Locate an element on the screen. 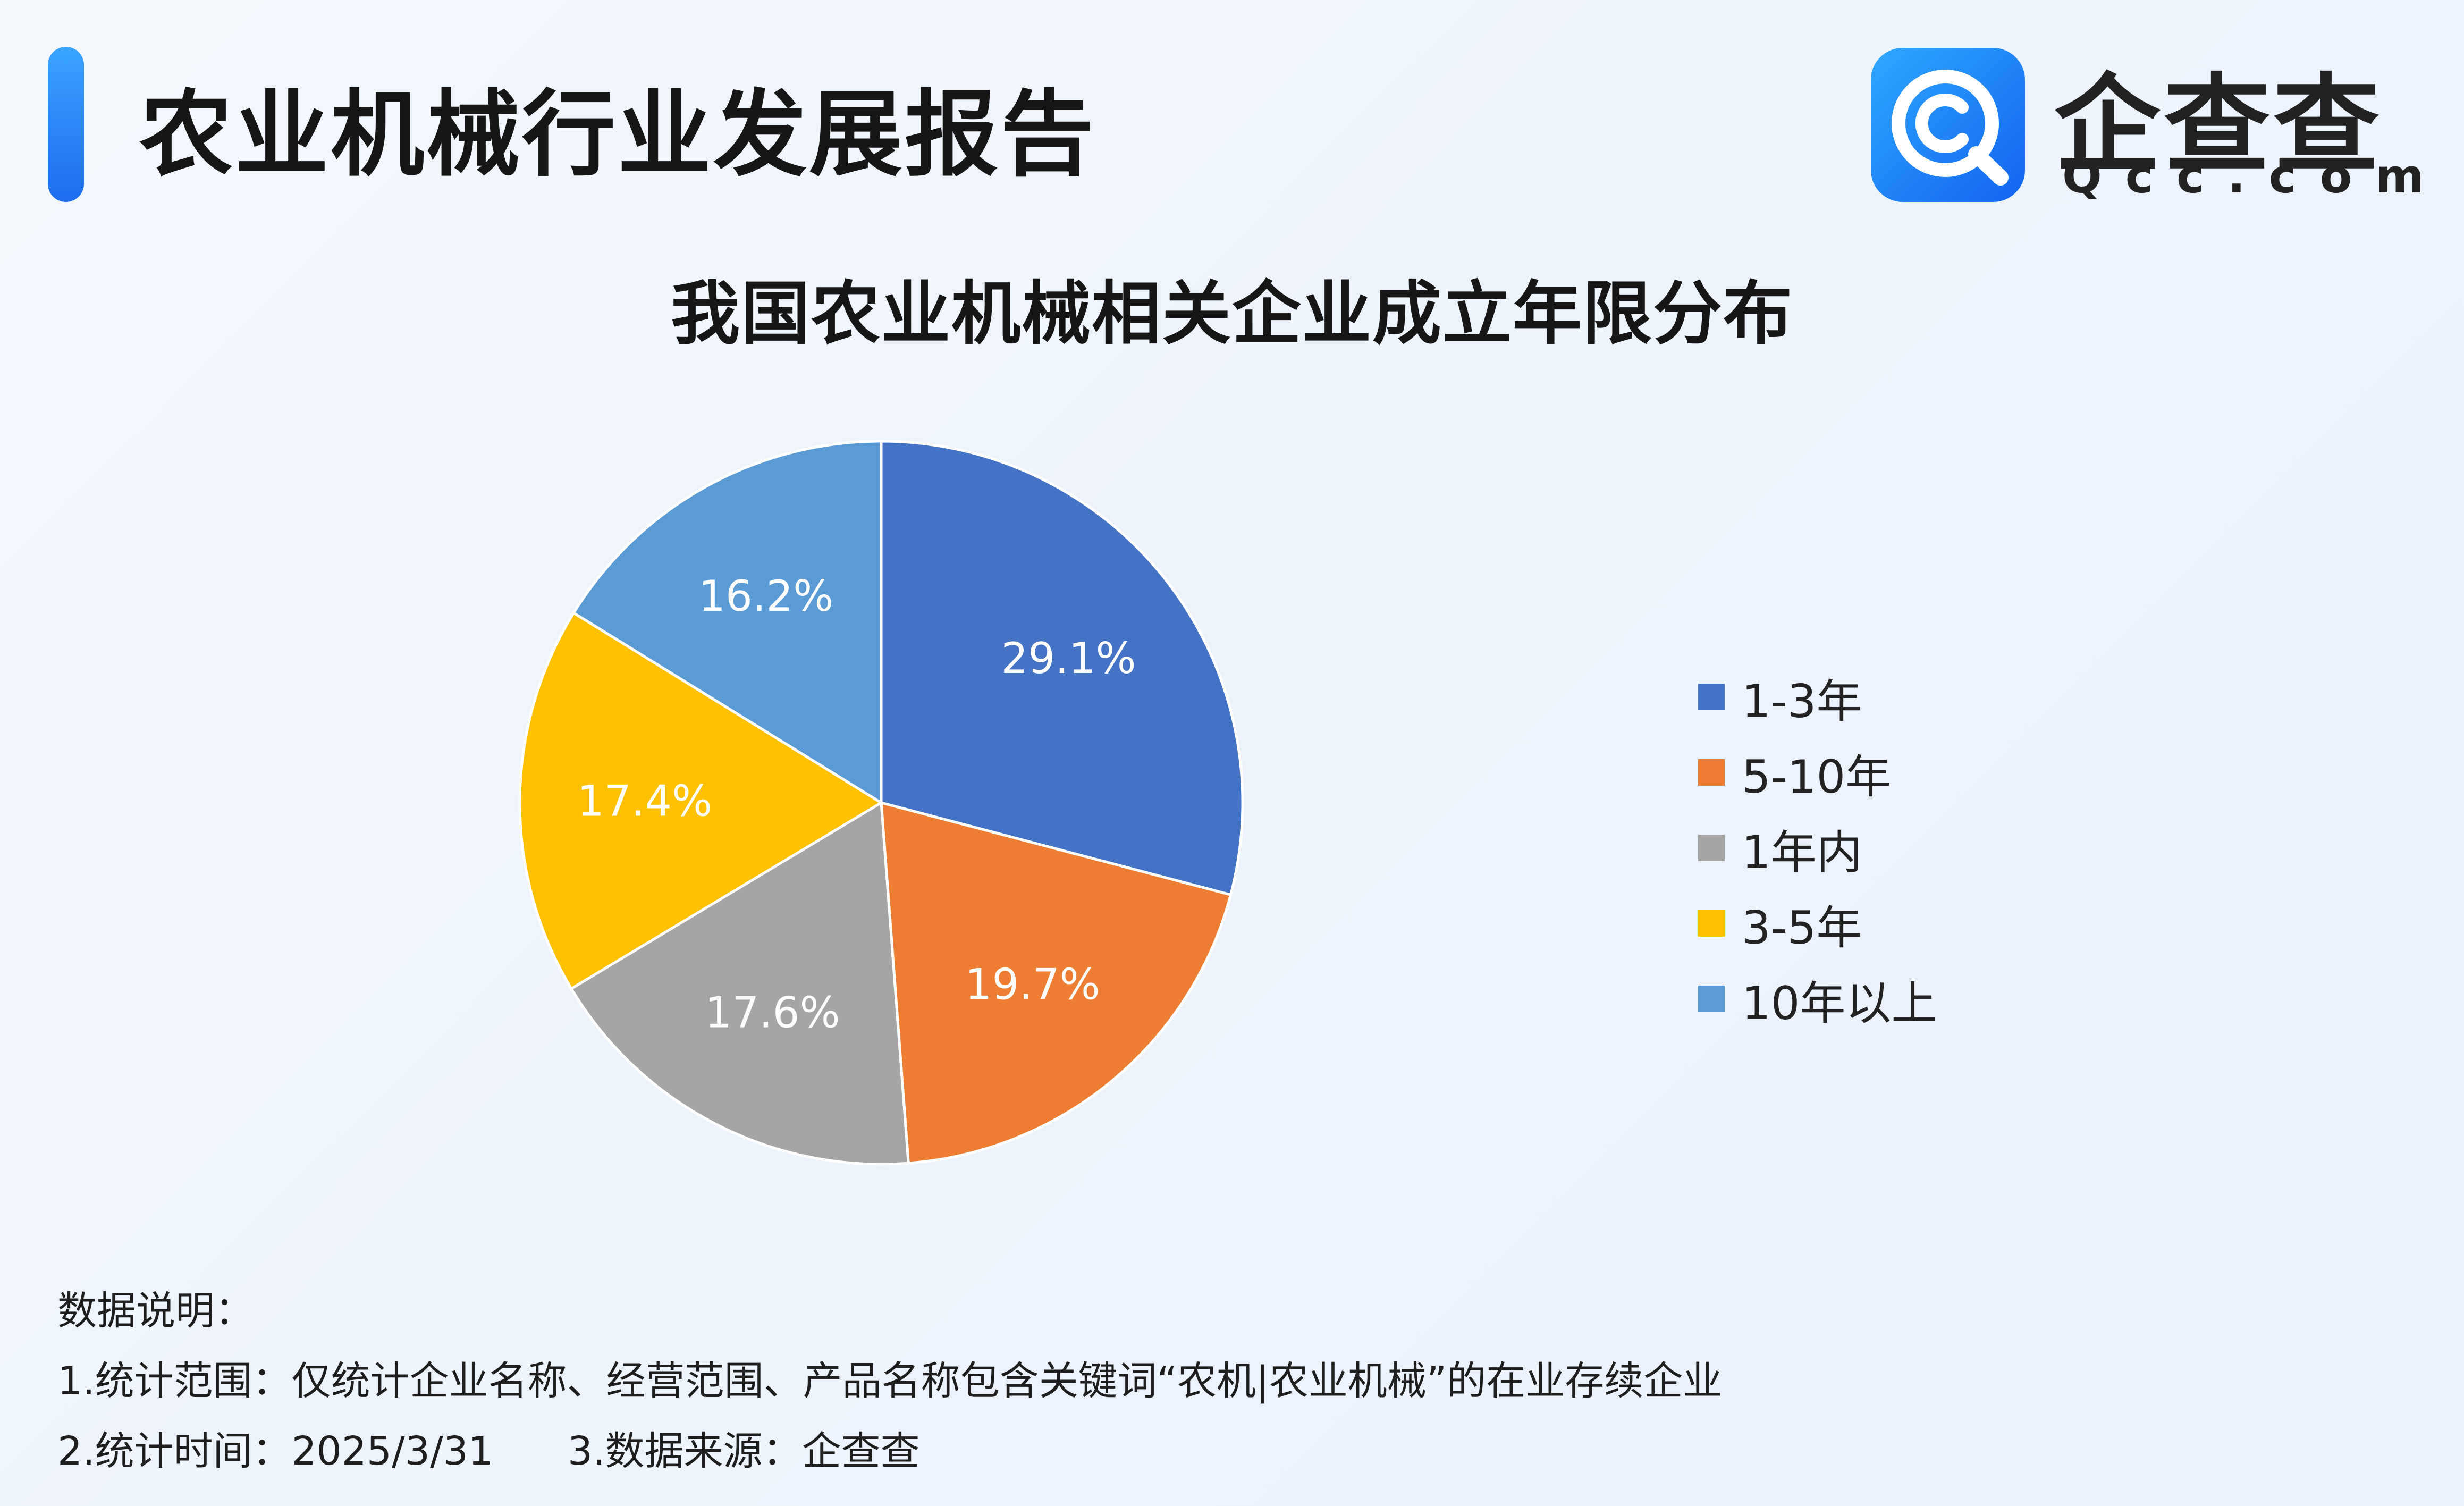  logo-name: 企查查 is located at coordinates (2219, 125).